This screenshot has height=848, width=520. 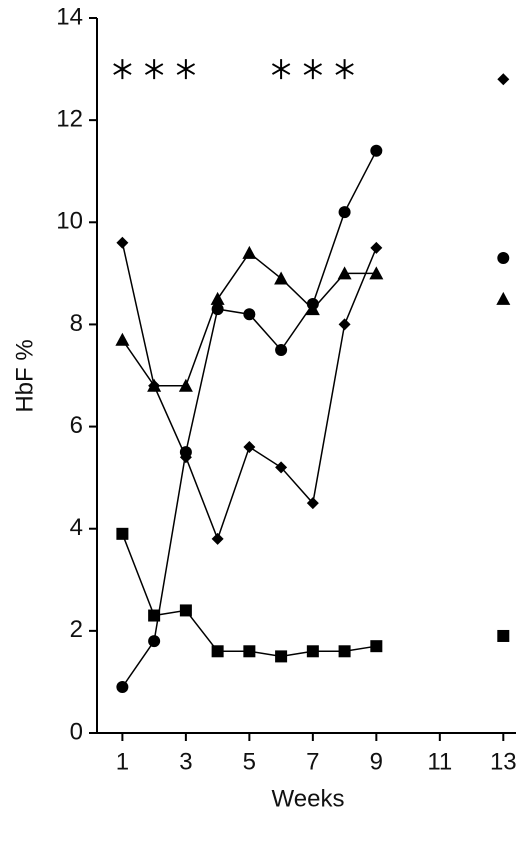 What do you see at coordinates (122, 761) in the screenshot?
I see `x-tick-label: 1` at bounding box center [122, 761].